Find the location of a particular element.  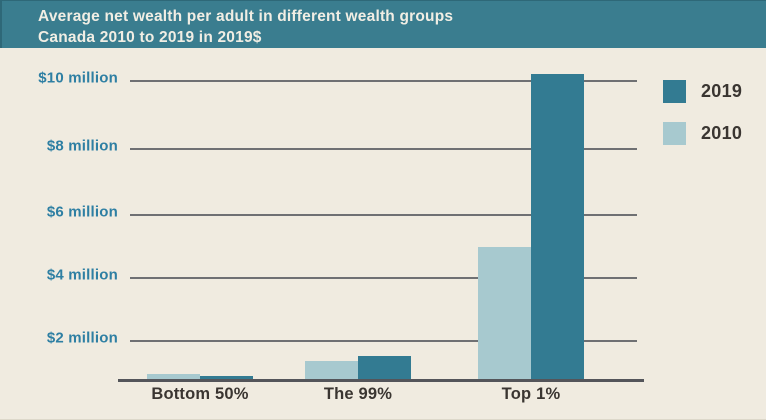

legend-swatch-2019 is located at coordinates (674, 91).